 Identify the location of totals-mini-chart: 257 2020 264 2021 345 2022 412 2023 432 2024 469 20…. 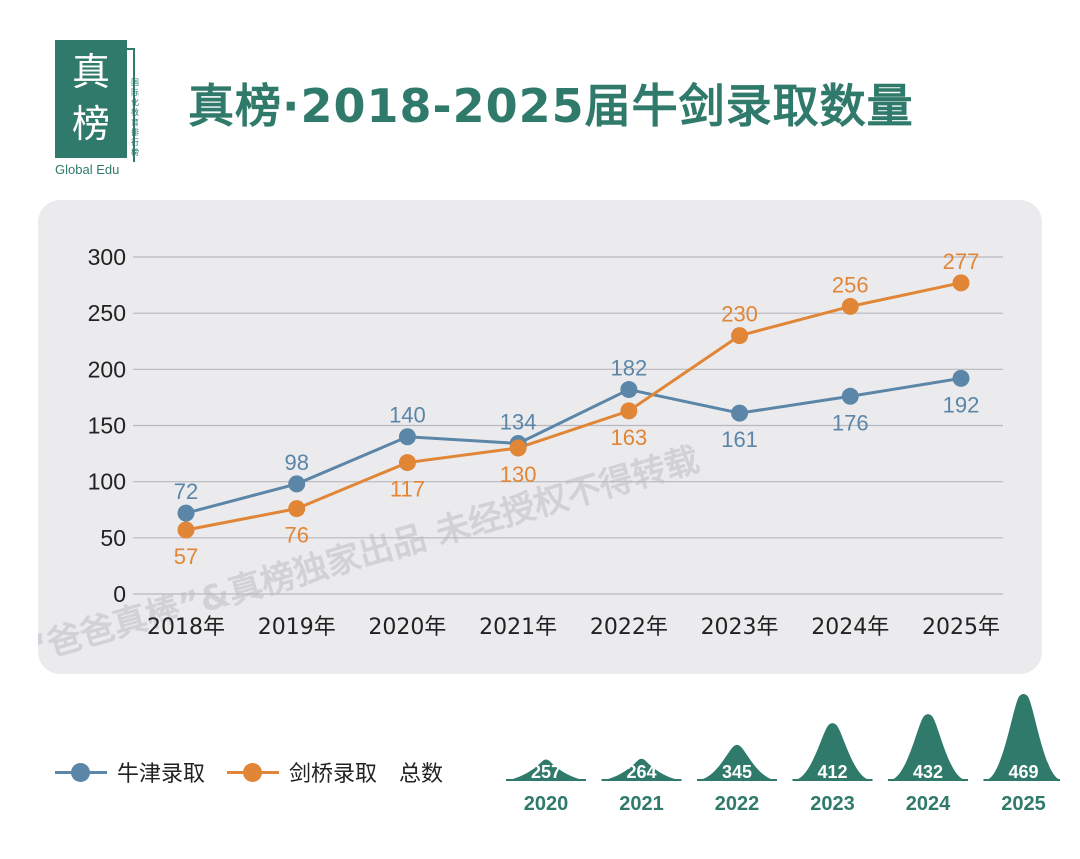
(783, 754).